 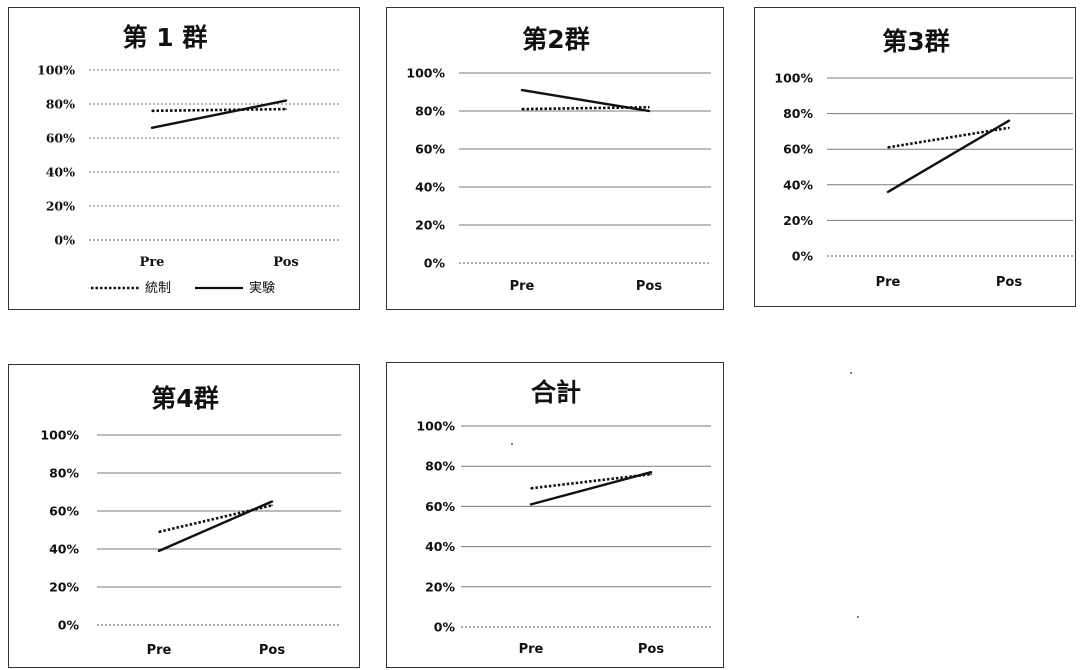 I want to click on chart-panel-group-4: 第4群 0% 20% 40% 60% 80% 100% Pre Pos, so click(x=184, y=516).